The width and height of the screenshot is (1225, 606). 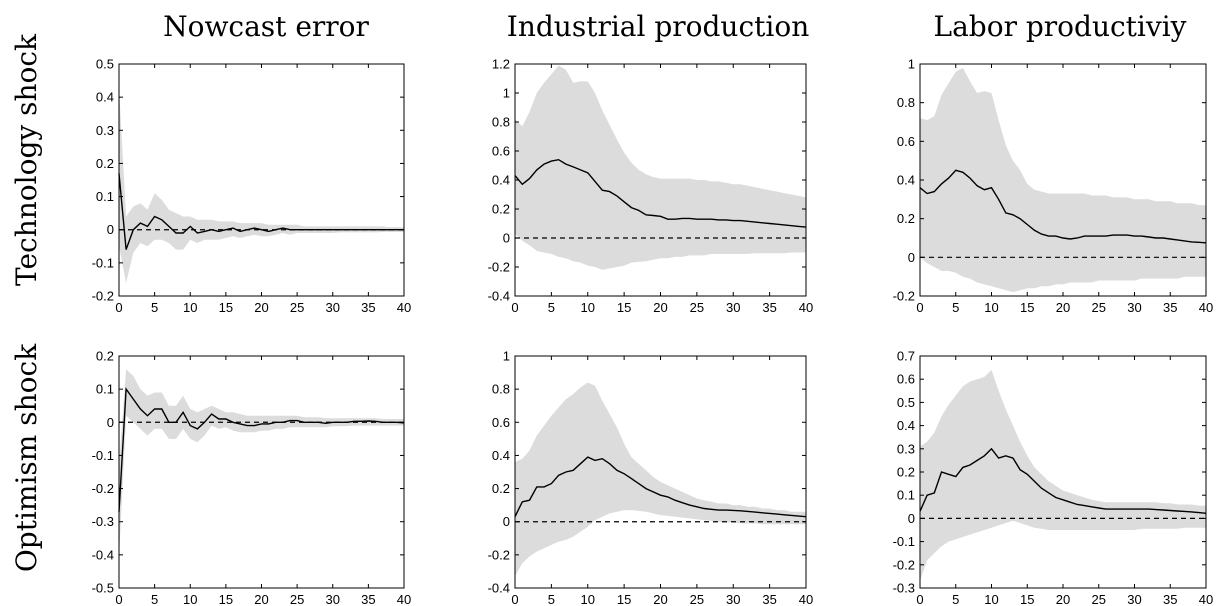 I want to click on y-tick-label: 0.8, so click(x=501, y=122).